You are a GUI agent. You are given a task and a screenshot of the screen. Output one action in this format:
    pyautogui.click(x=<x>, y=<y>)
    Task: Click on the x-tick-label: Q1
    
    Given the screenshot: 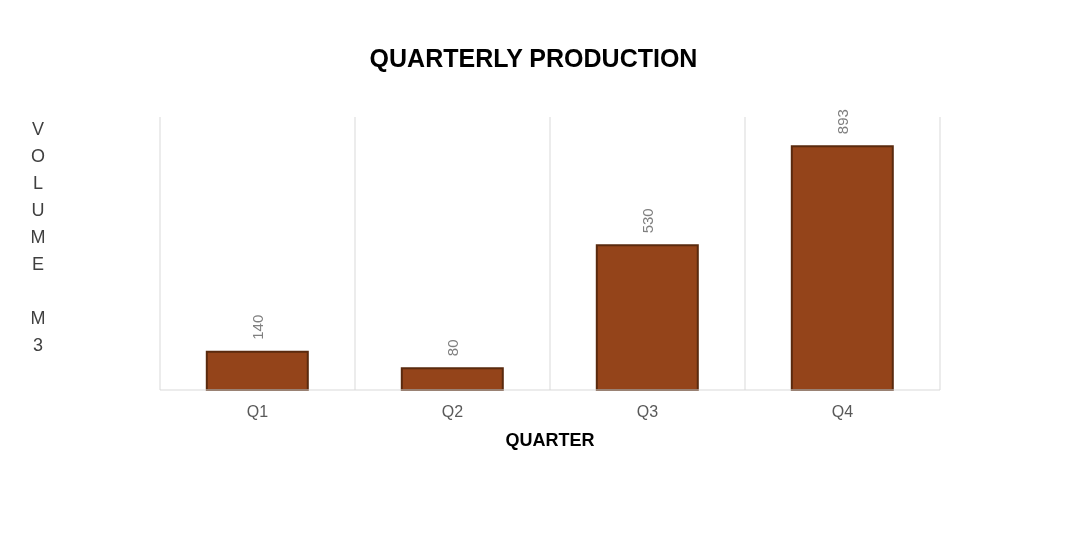 What is the action you would take?
    pyautogui.click(x=257, y=412)
    